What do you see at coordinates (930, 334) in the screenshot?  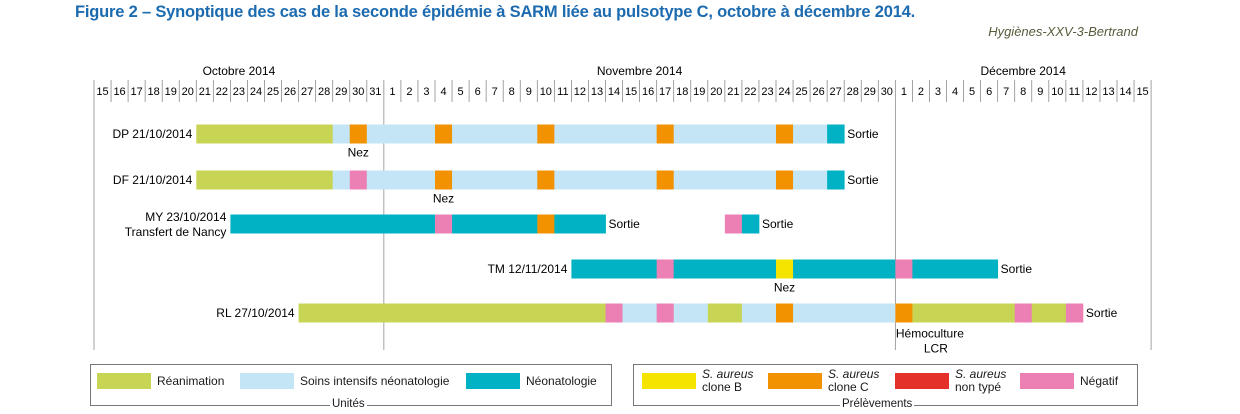 I see `annotation-label: Hémoculture` at bounding box center [930, 334].